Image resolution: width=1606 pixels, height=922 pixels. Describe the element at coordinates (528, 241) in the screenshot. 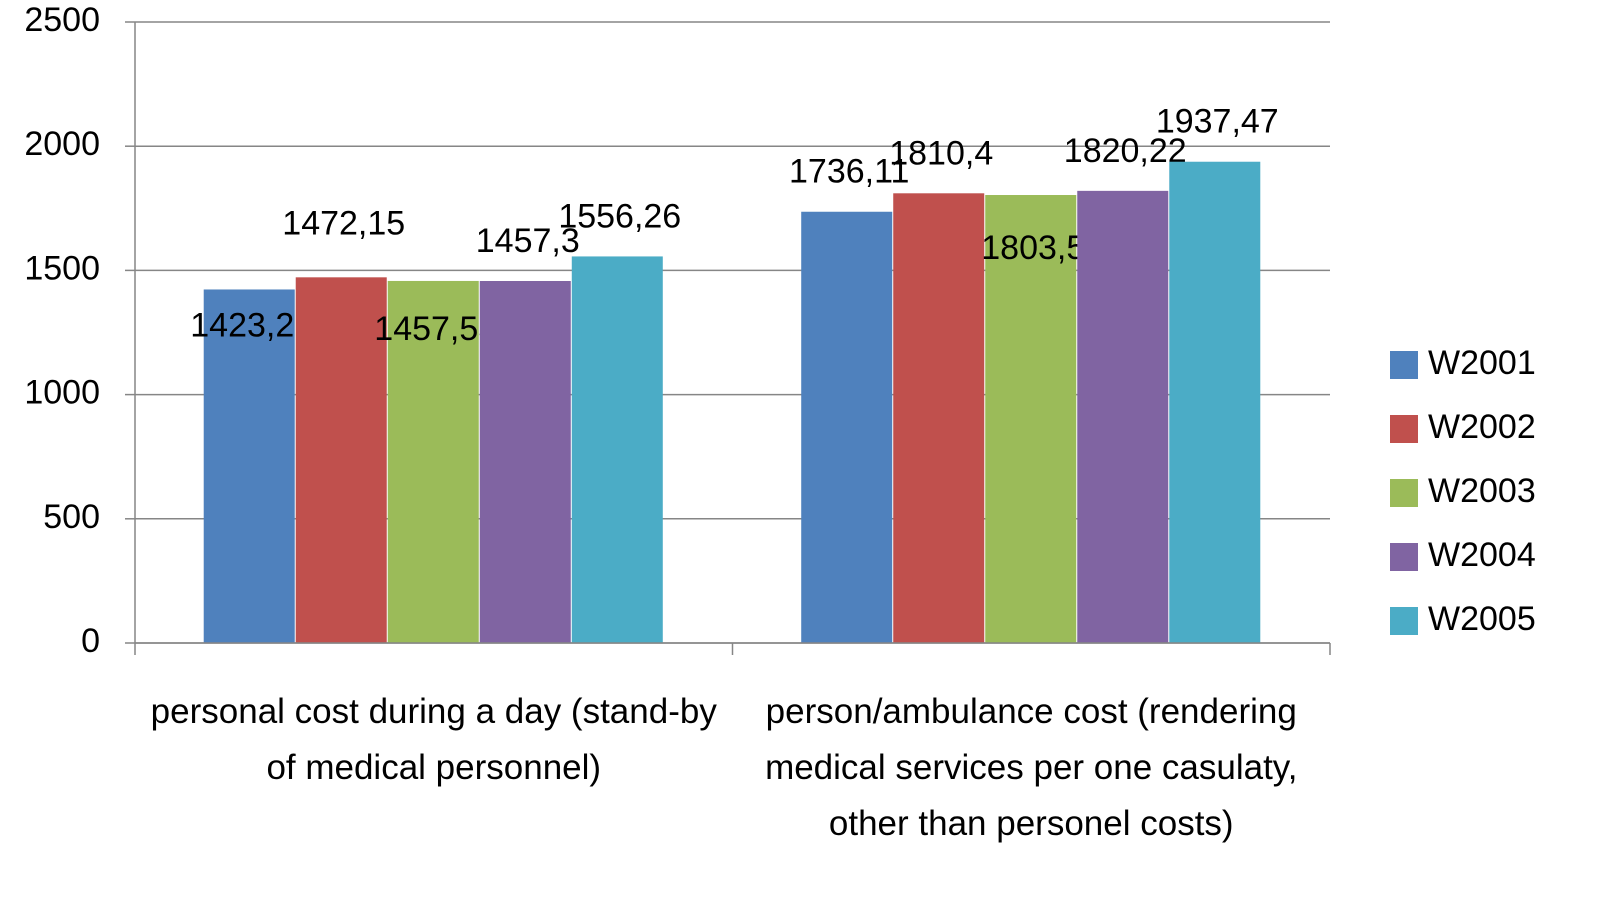

I see `value-label: 1457,3` at that location.